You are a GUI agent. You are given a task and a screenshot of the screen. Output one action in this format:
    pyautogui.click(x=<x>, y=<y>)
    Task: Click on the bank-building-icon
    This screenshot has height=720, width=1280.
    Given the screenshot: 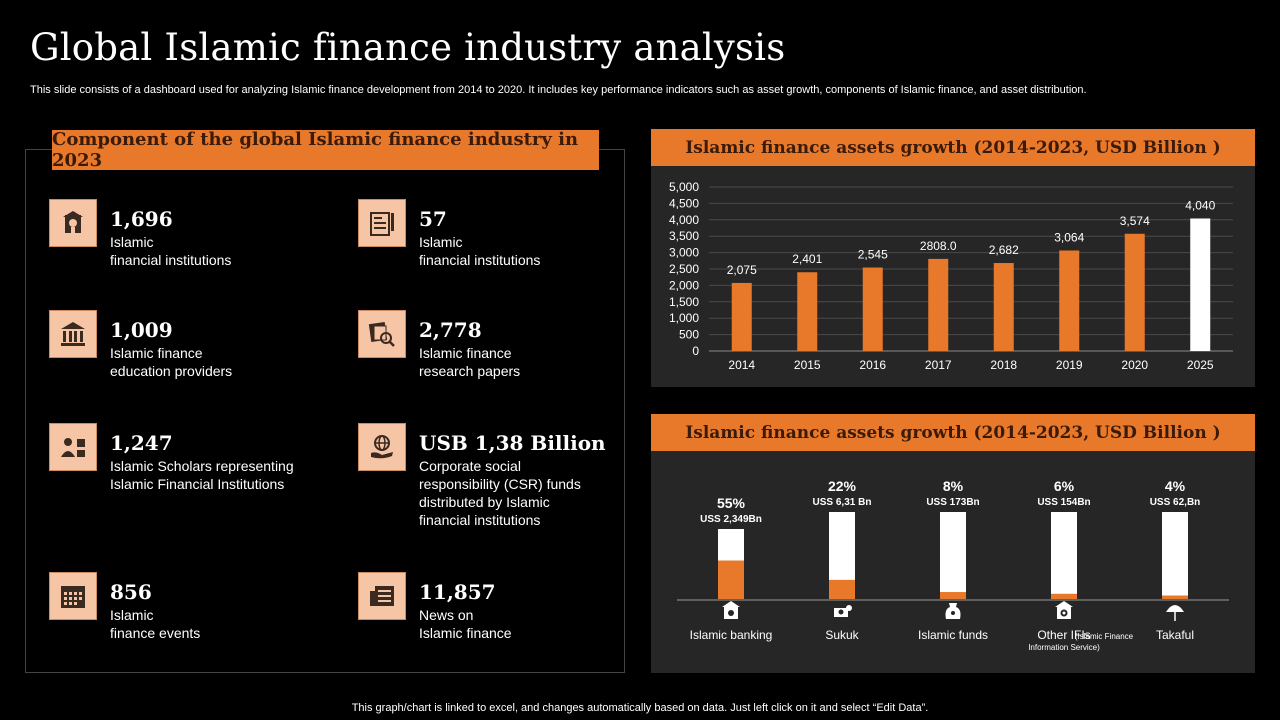 What is the action you would take?
    pyautogui.click(x=73, y=223)
    